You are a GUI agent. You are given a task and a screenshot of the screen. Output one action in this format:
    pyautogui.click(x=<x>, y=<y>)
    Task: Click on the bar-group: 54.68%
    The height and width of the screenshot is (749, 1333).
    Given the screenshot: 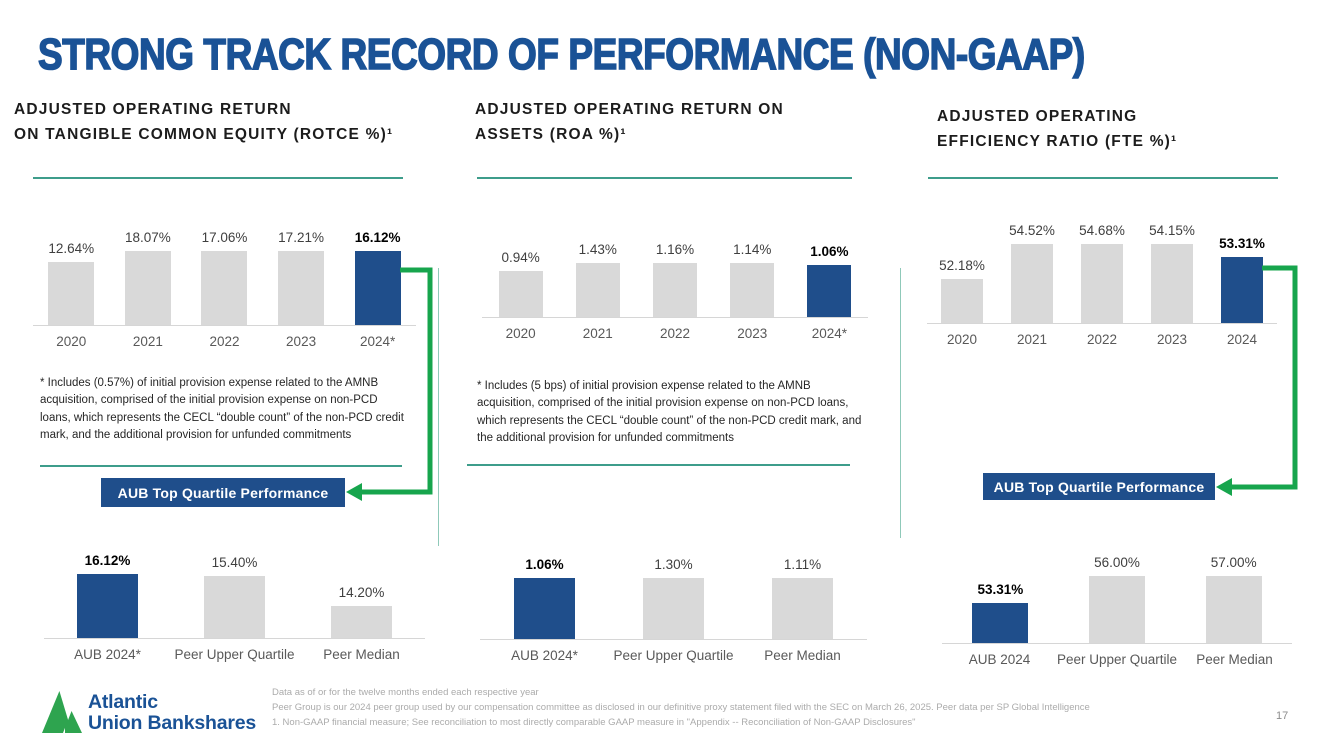 What is the action you would take?
    pyautogui.click(x=1102, y=273)
    